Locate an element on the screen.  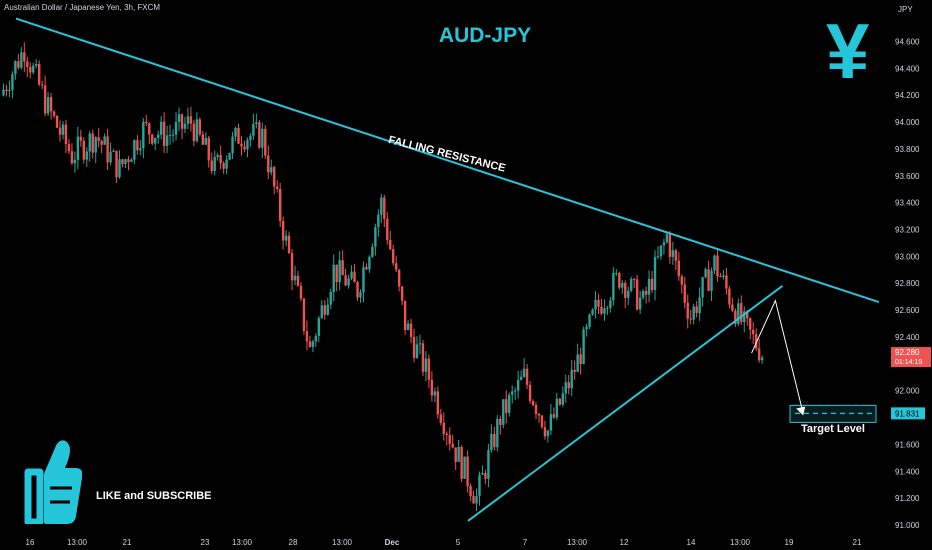
projection-arrowhead is located at coordinates (801, 411).